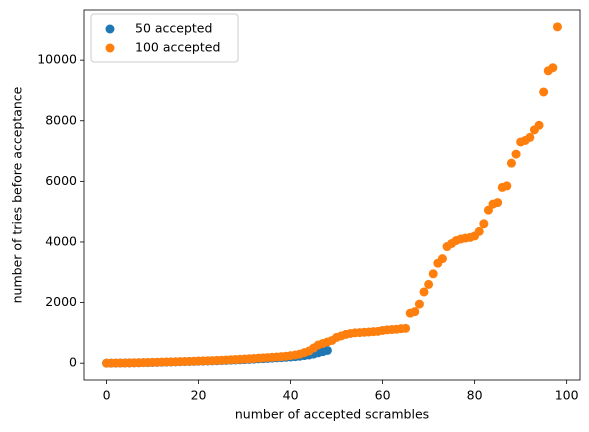 This screenshot has height=432, width=589. Describe the element at coordinates (173, 28) in the screenshot. I see `legend-label: 50 accepted` at that location.